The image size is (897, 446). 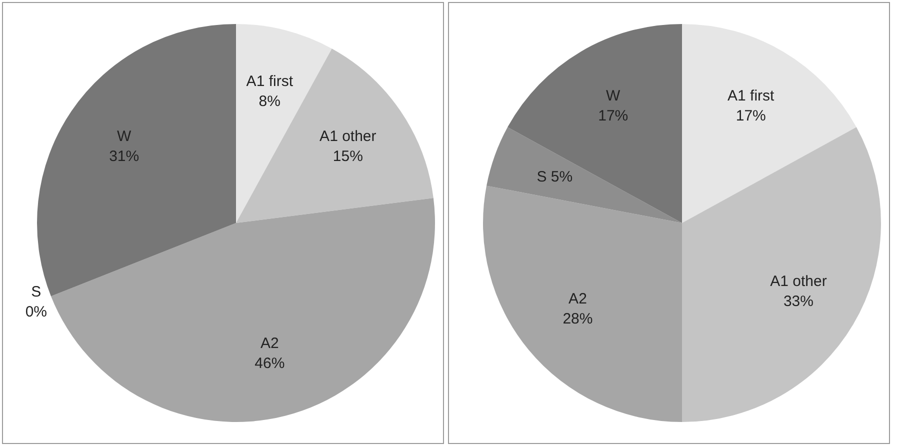 What do you see at coordinates (347, 157) in the screenshot?
I see `data-label: 15%` at bounding box center [347, 157].